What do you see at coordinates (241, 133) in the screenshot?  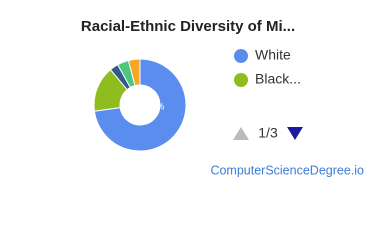 I see `prev-page` at bounding box center [241, 133].